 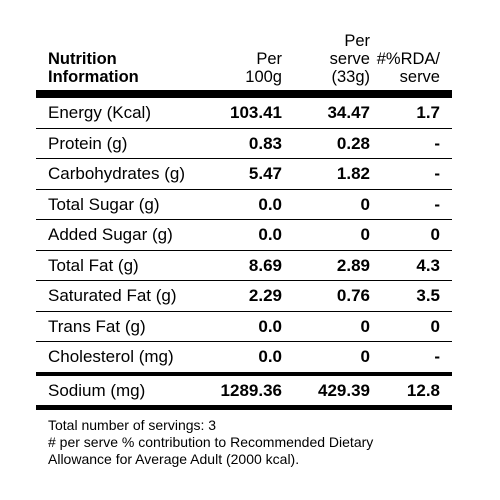 I want to click on table-row: Total Fat (g) 8.69 2.89 4.3, so click(x=244, y=266).